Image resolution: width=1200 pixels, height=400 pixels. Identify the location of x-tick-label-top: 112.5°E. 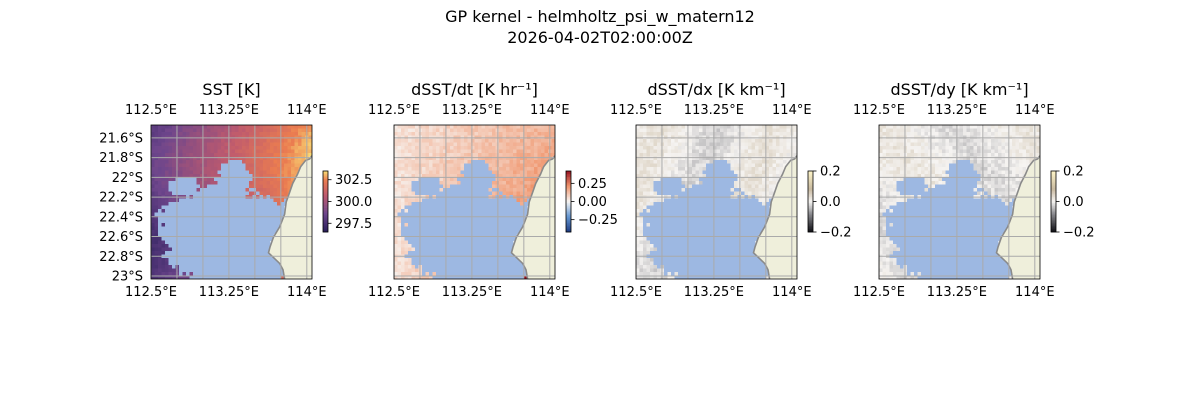
(151, 110).